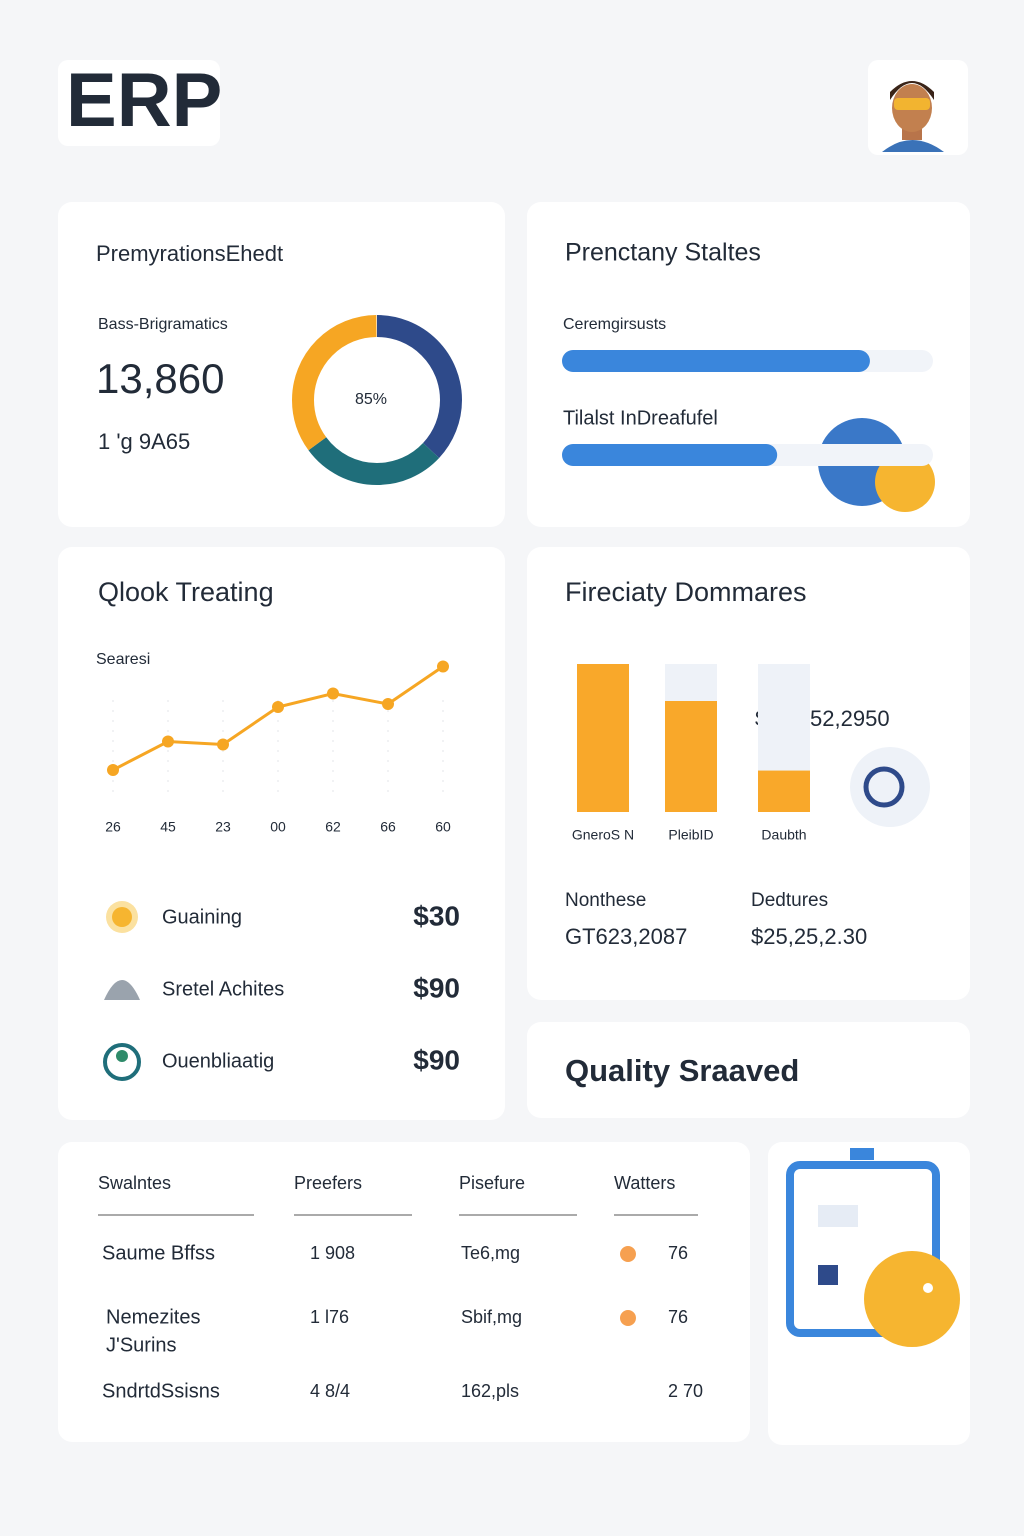 This screenshot has width=1024, height=1536. I want to click on x-tick-label: 66, so click(388, 827).